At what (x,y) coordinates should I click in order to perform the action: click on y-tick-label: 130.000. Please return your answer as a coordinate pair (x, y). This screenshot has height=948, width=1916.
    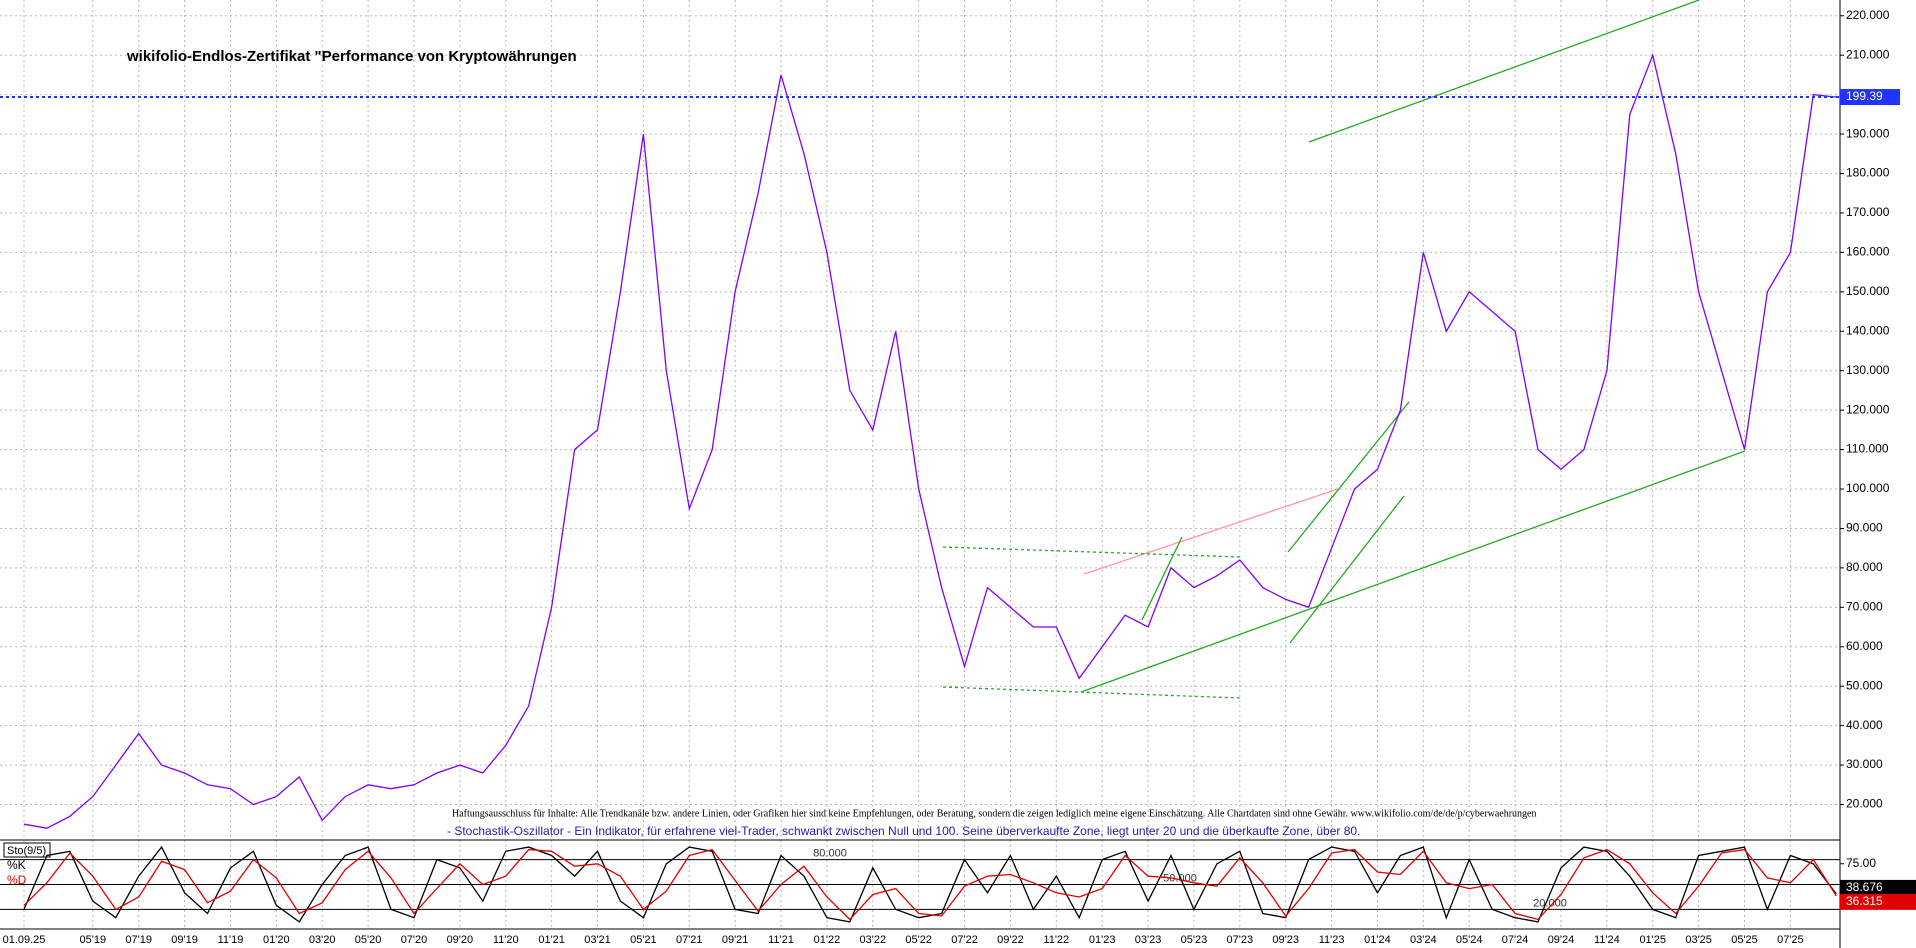
    Looking at the image, I should click on (1868, 370).